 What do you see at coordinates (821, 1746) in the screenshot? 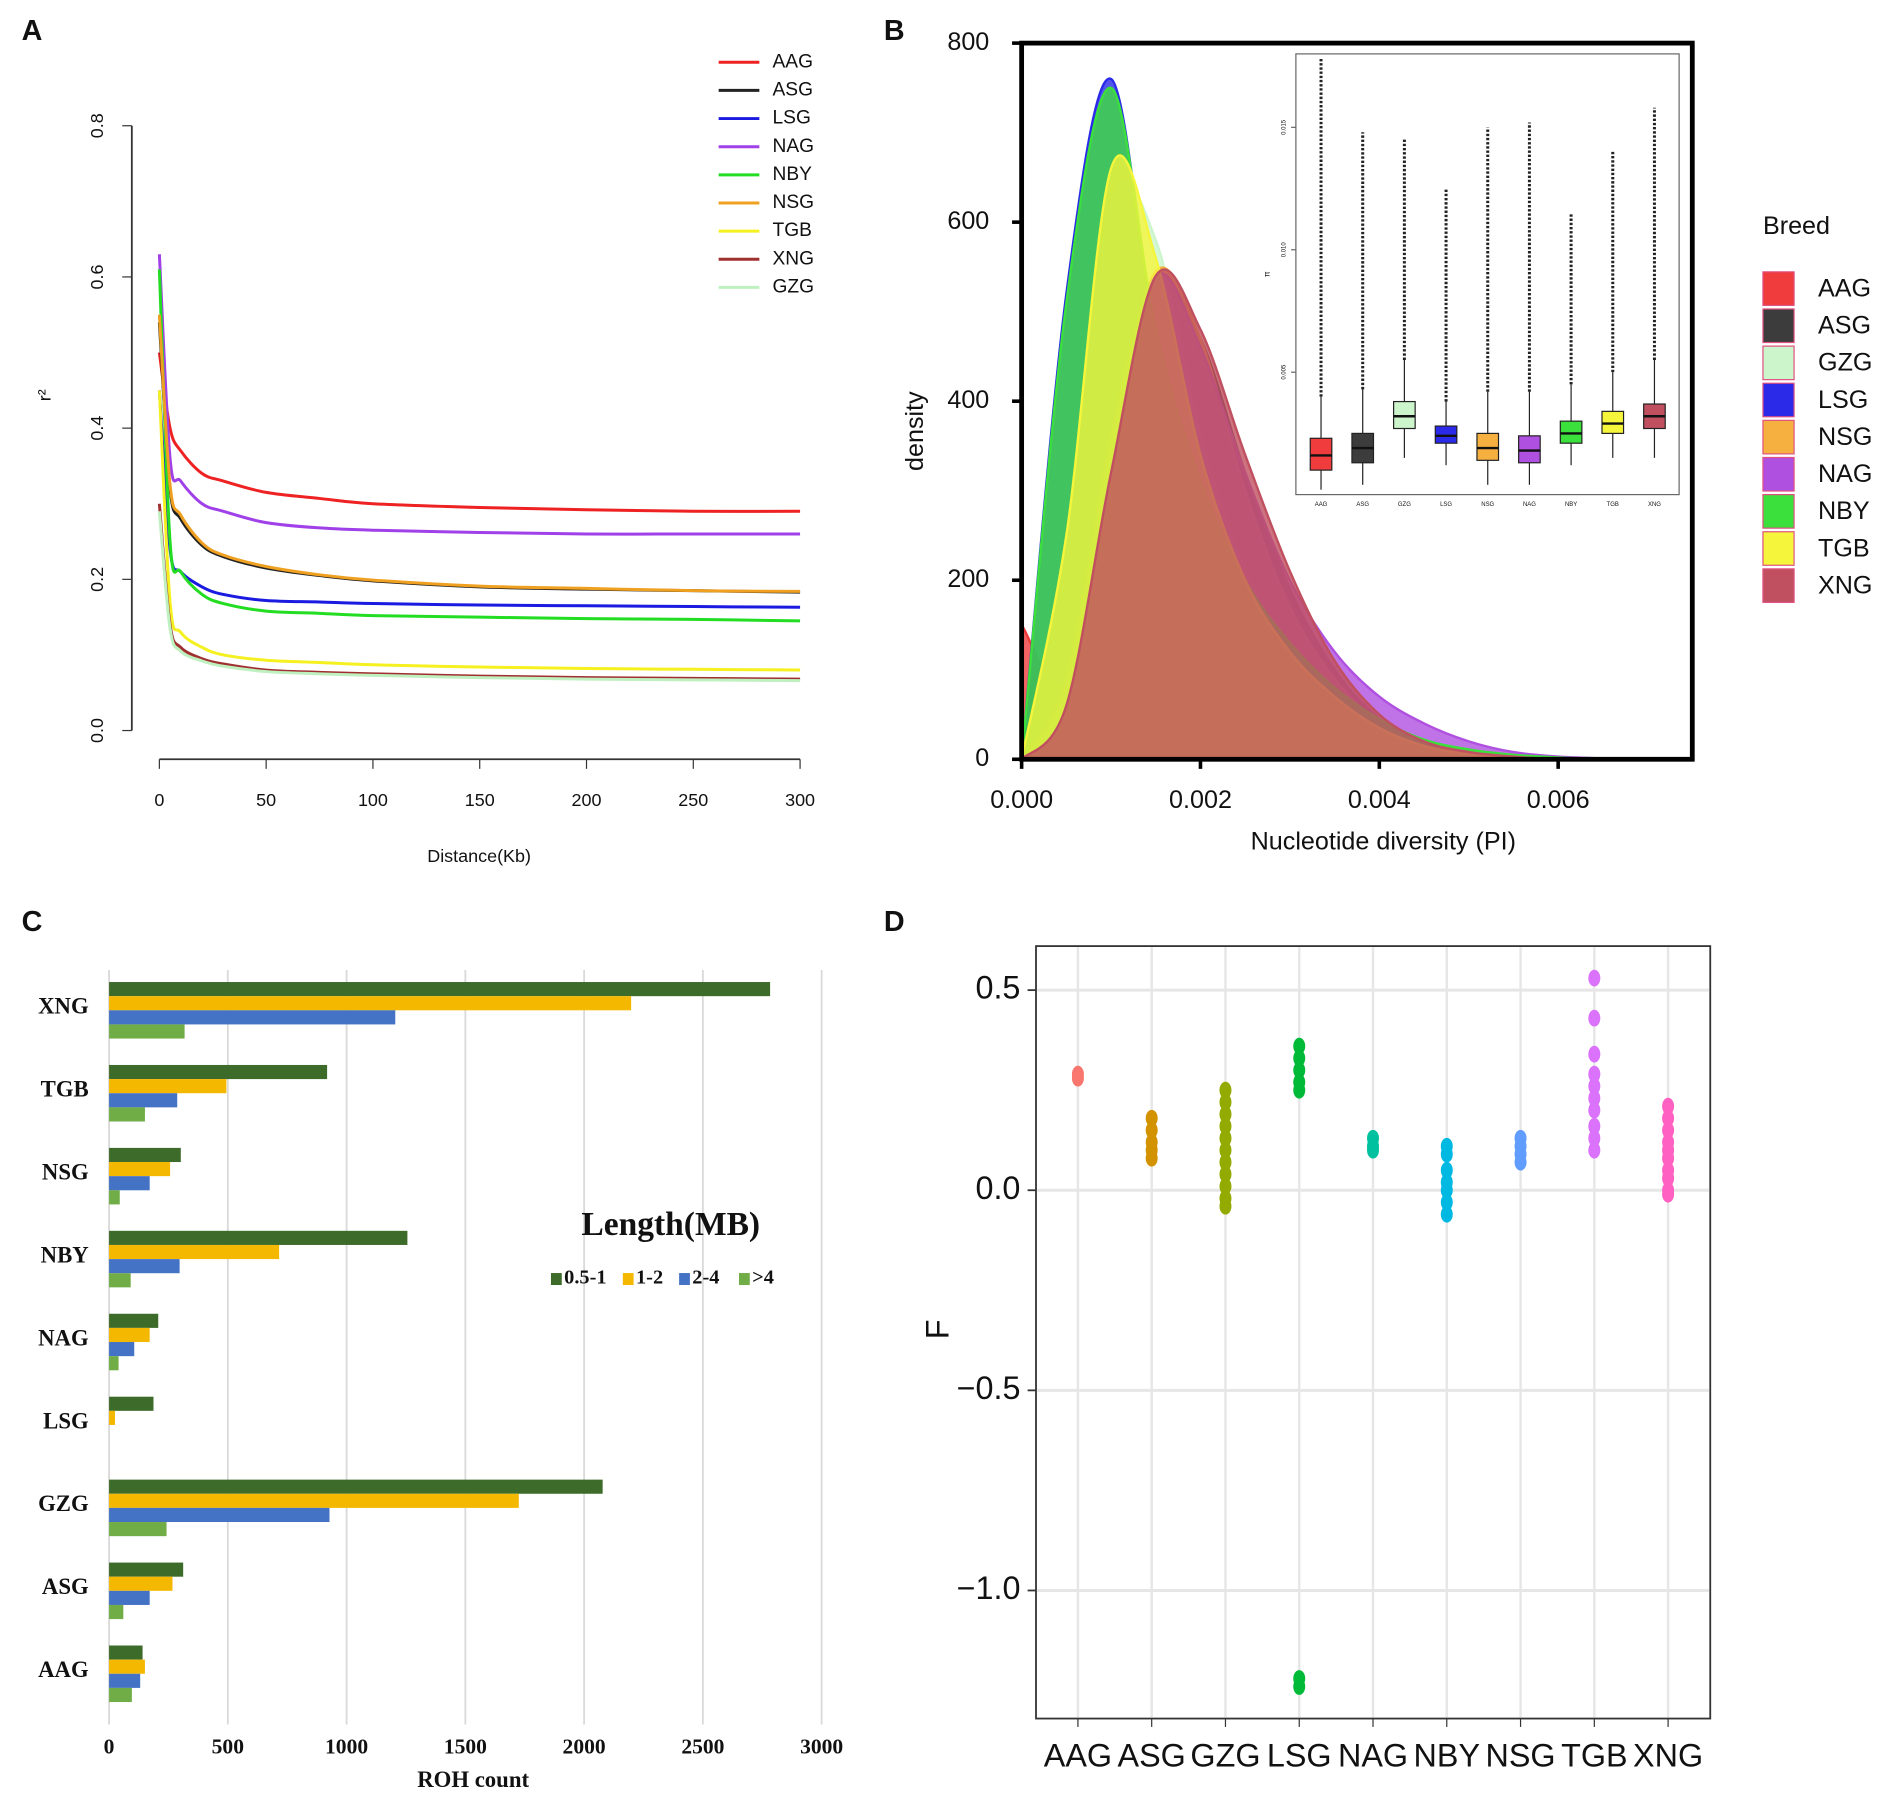
I see `x-tick-label: 3000` at bounding box center [821, 1746].